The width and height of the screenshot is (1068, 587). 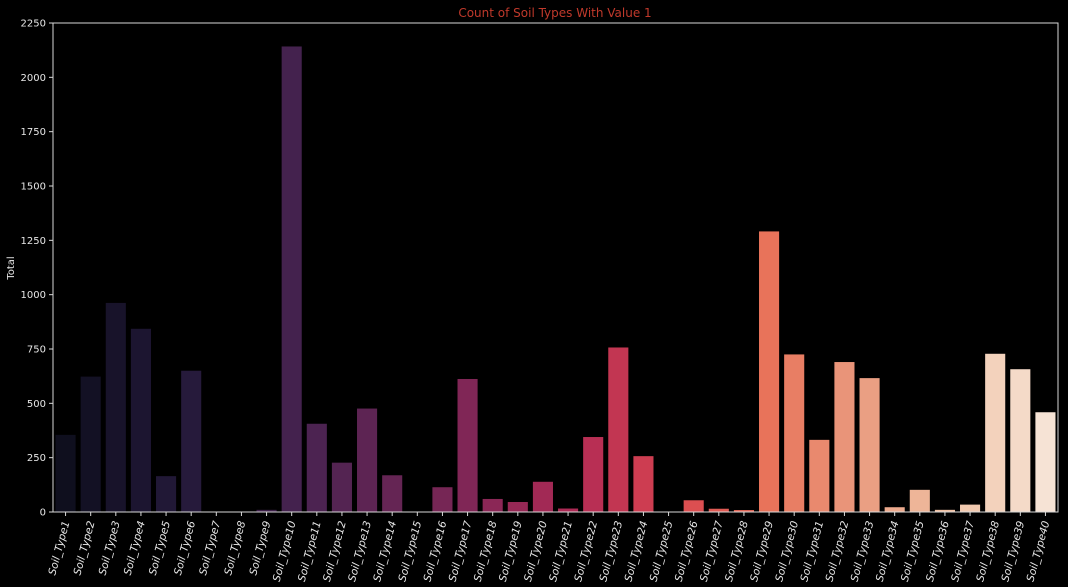 I want to click on y-tick-label: 2000, so click(x=33, y=78).